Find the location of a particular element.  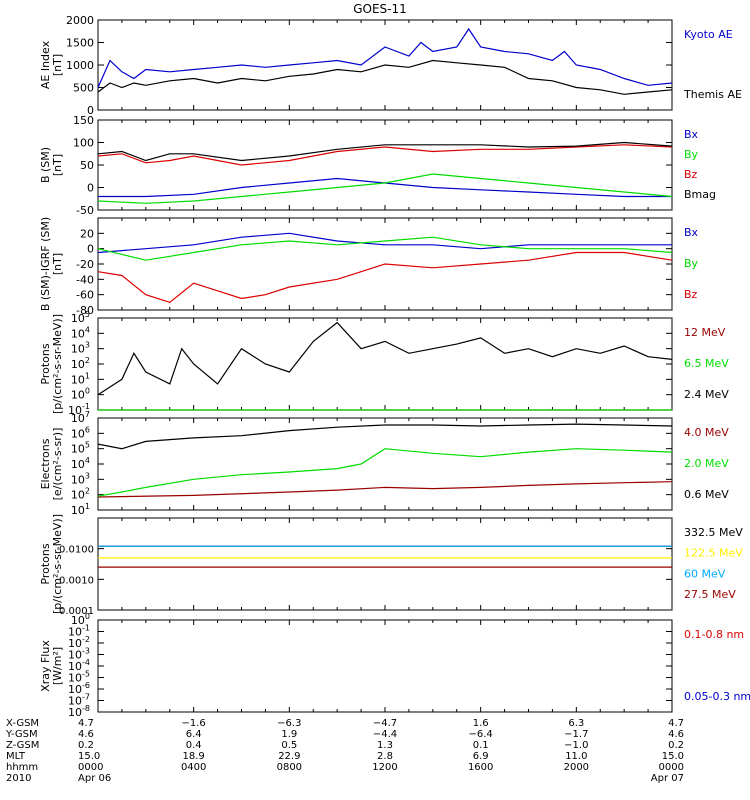

y-tick-label: 103 is located at coordinates (80, 348).